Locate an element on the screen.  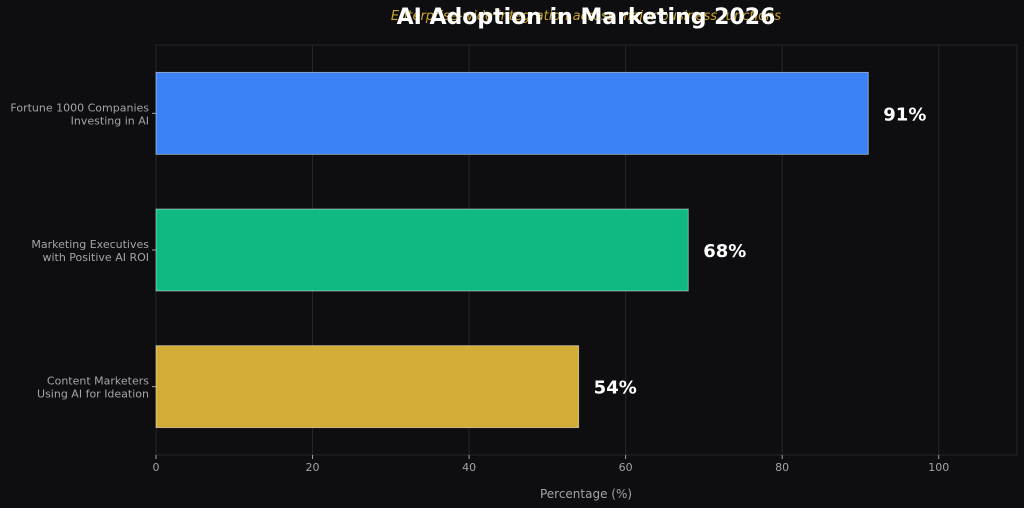
y-category-label: Content Marketers Using AI for Ideation is located at coordinates (93, 388).